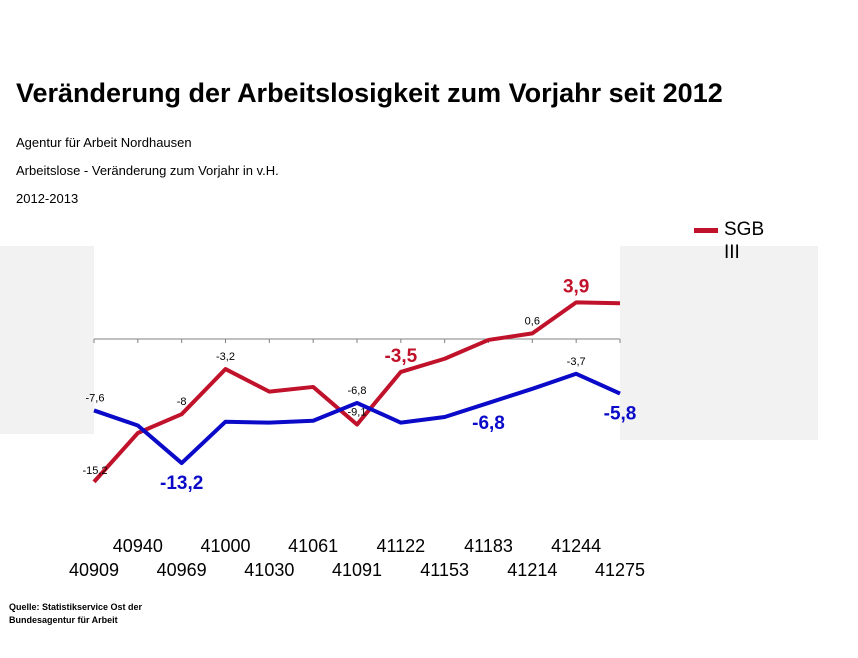 This screenshot has width=858, height=658. Describe the element at coordinates (95, 398) in the screenshot. I see `data-label: -7,6` at that location.